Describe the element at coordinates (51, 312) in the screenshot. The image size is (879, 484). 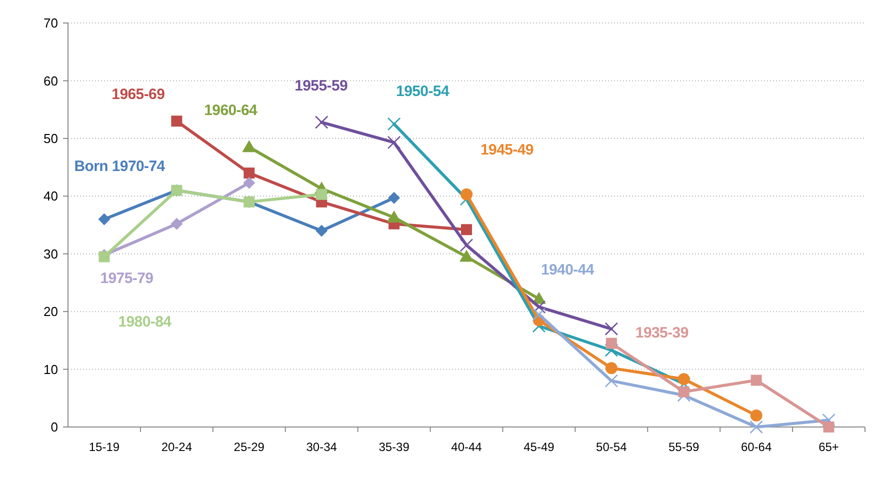
I see `y-tick-label: 20` at that location.